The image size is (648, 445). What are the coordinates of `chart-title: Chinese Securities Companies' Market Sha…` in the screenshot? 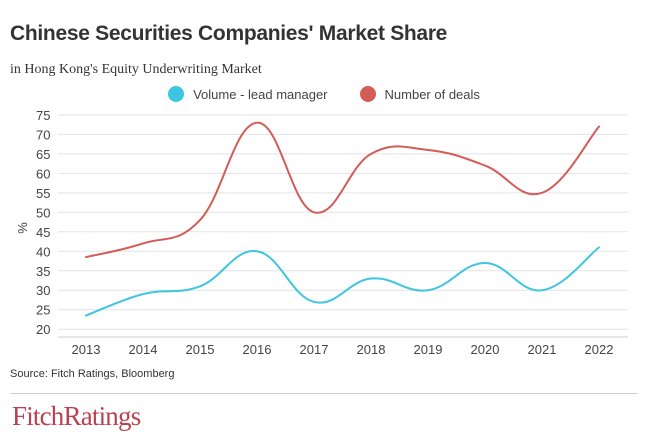 It's located at (229, 33).